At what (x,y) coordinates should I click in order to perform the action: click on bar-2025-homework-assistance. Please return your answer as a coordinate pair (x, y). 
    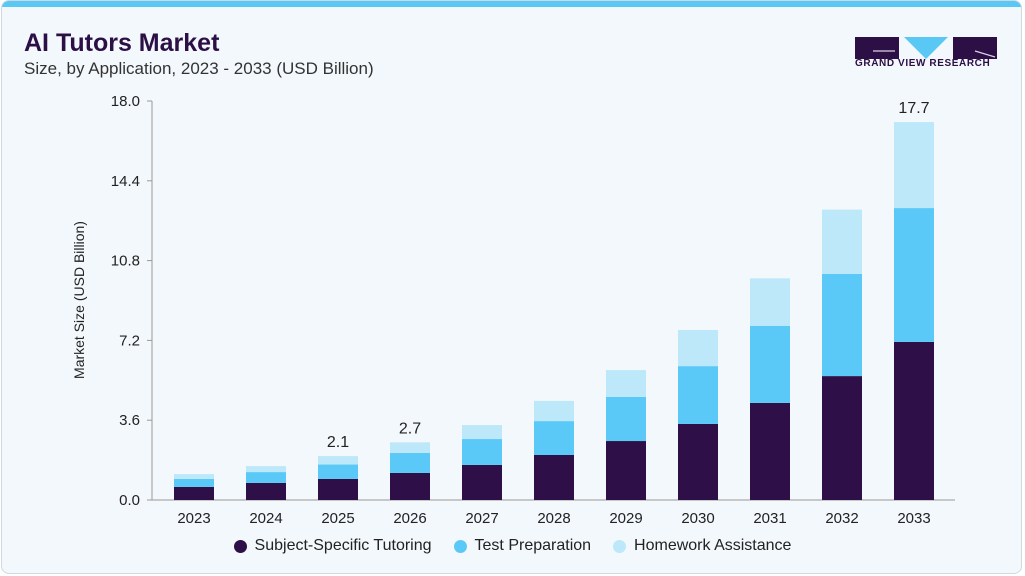
    Looking at the image, I should click on (338, 460).